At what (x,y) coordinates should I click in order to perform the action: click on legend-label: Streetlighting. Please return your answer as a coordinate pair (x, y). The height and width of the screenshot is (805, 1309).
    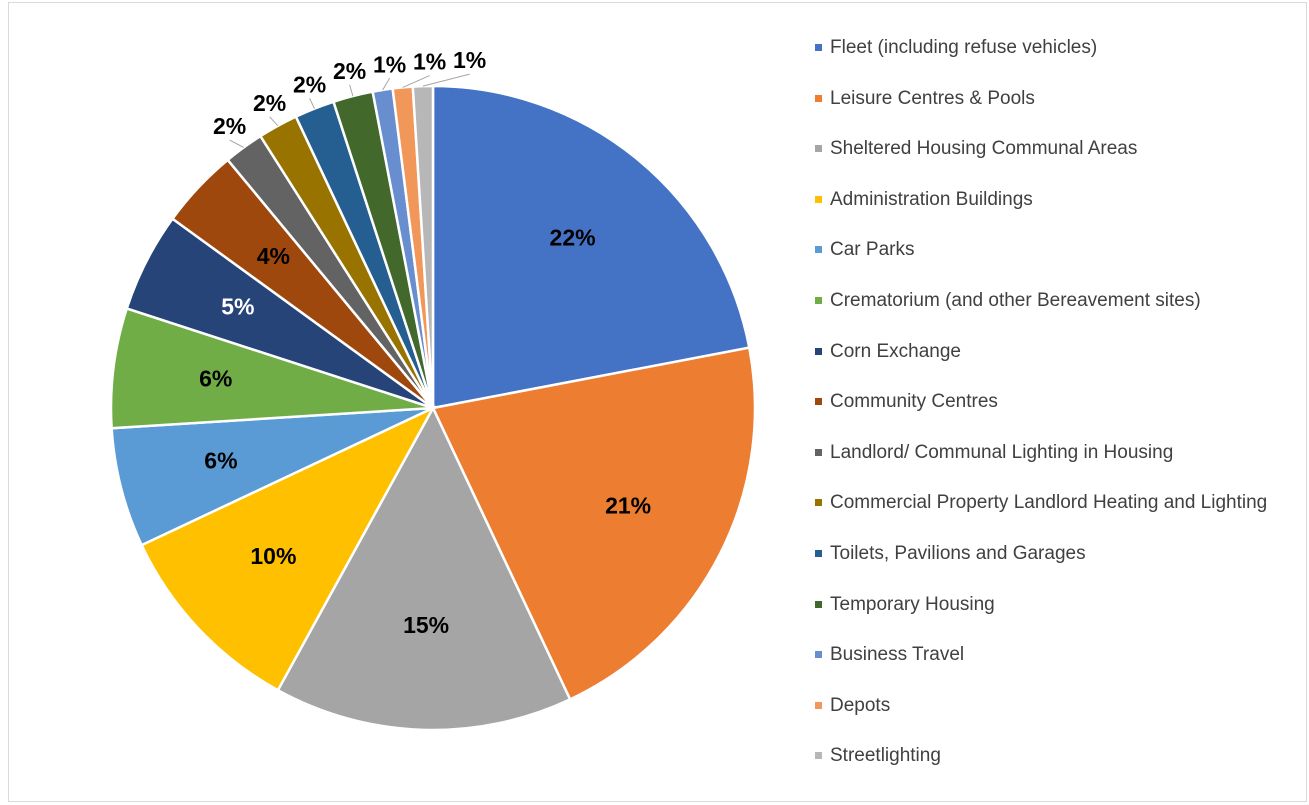
    Looking at the image, I should click on (885, 756).